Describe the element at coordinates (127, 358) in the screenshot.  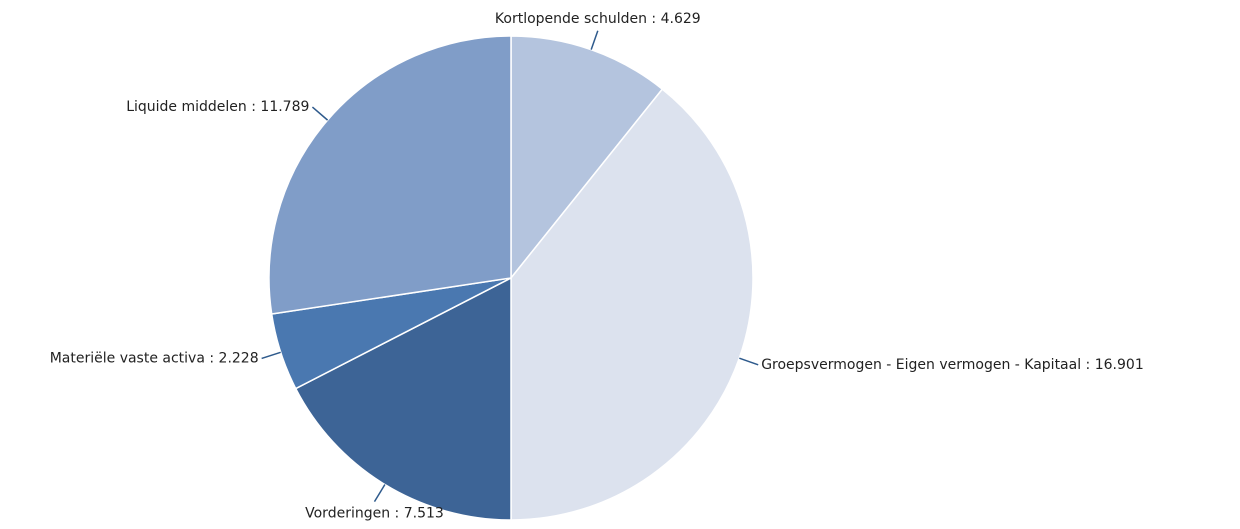
I see `label-name: Materiële vaste activa` at that location.